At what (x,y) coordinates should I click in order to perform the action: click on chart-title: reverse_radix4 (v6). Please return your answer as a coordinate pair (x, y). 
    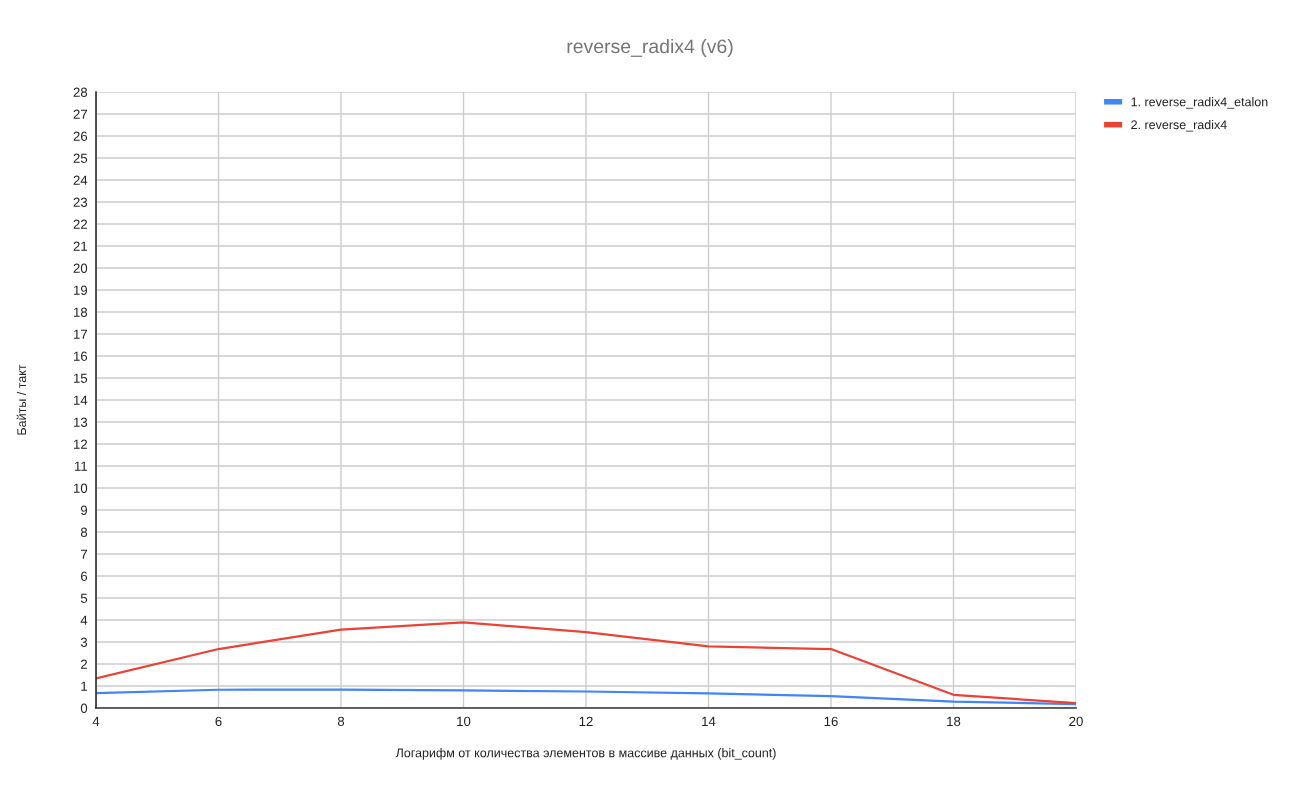
    Looking at the image, I should click on (650, 48).